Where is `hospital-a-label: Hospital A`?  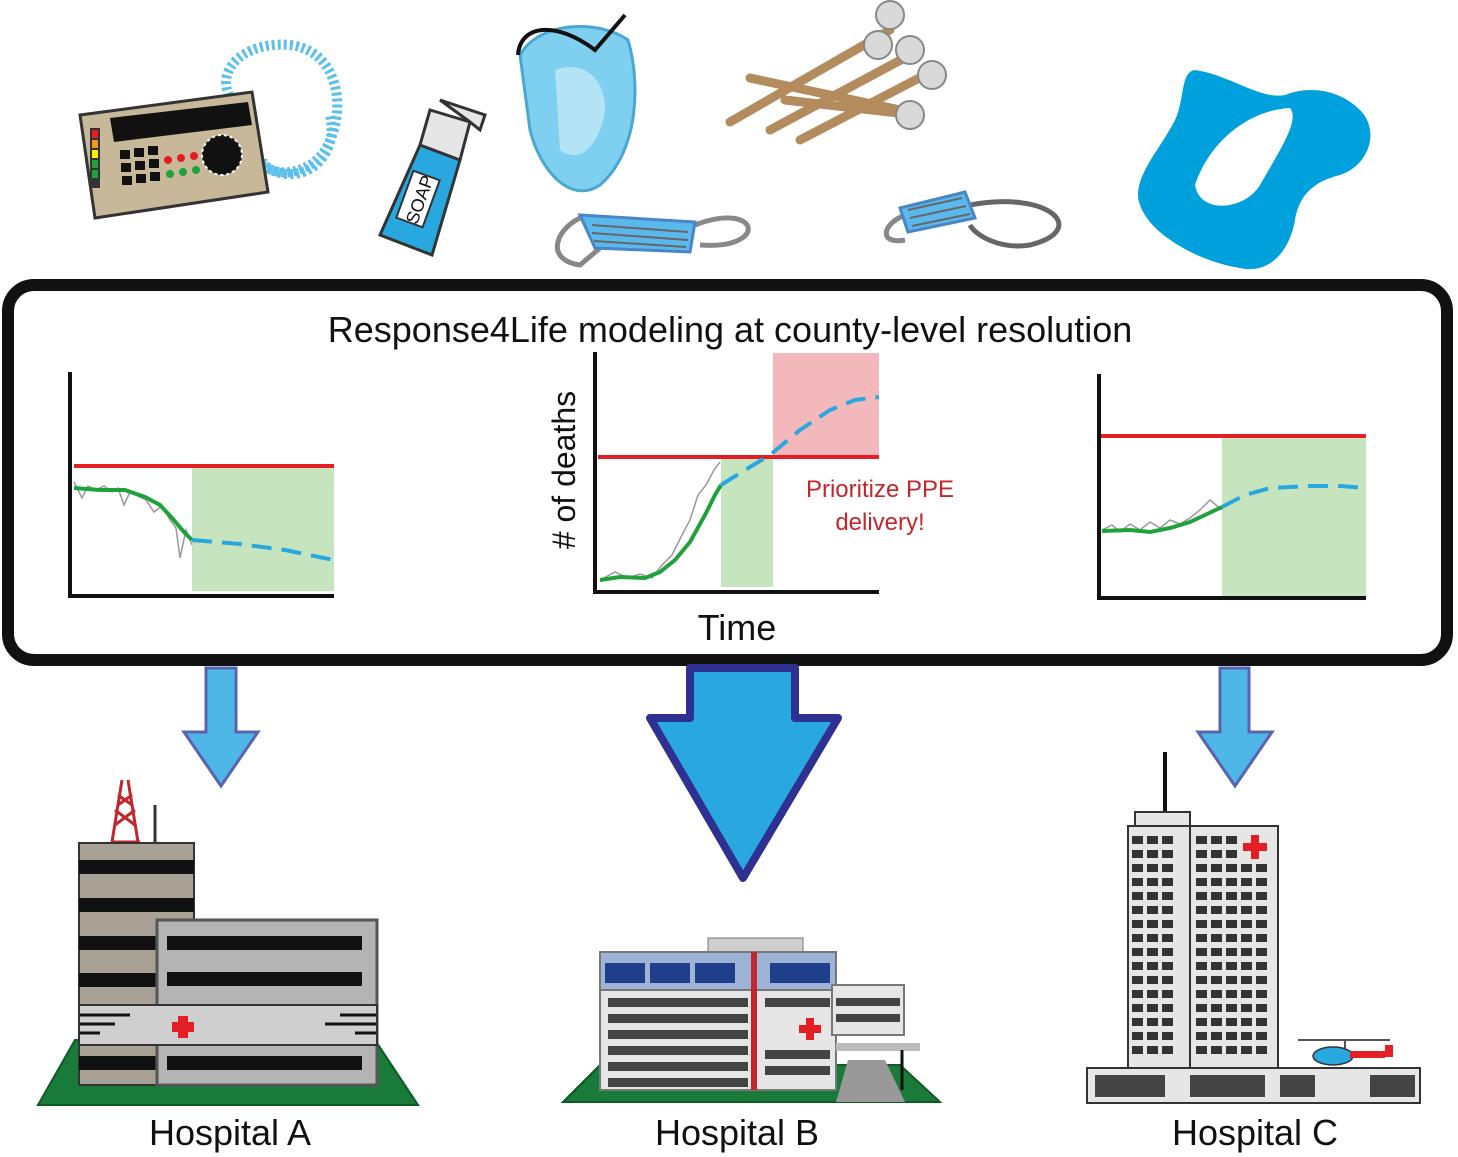
hospital-a-label: Hospital A is located at coordinates (230, 1132).